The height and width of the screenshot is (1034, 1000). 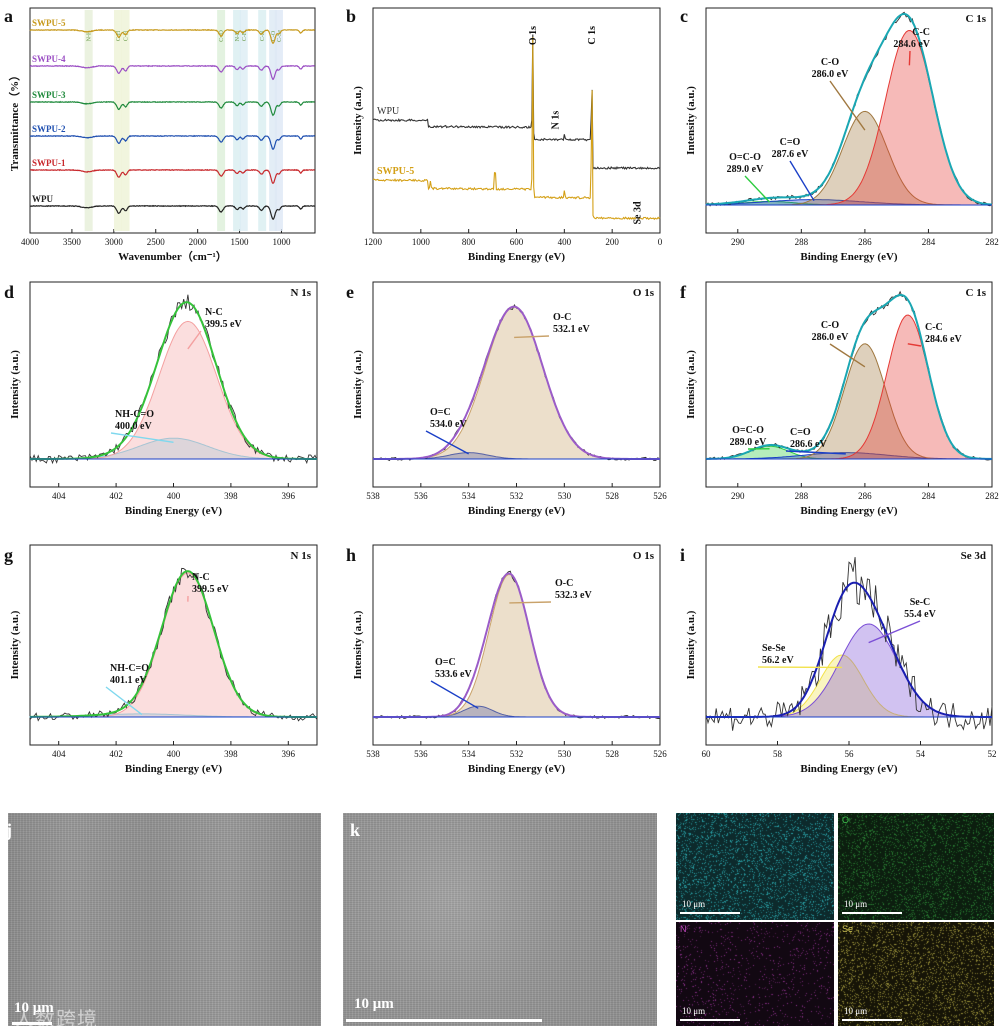 I want to click on x-tick-label-c-4: 282, so click(x=992, y=242).